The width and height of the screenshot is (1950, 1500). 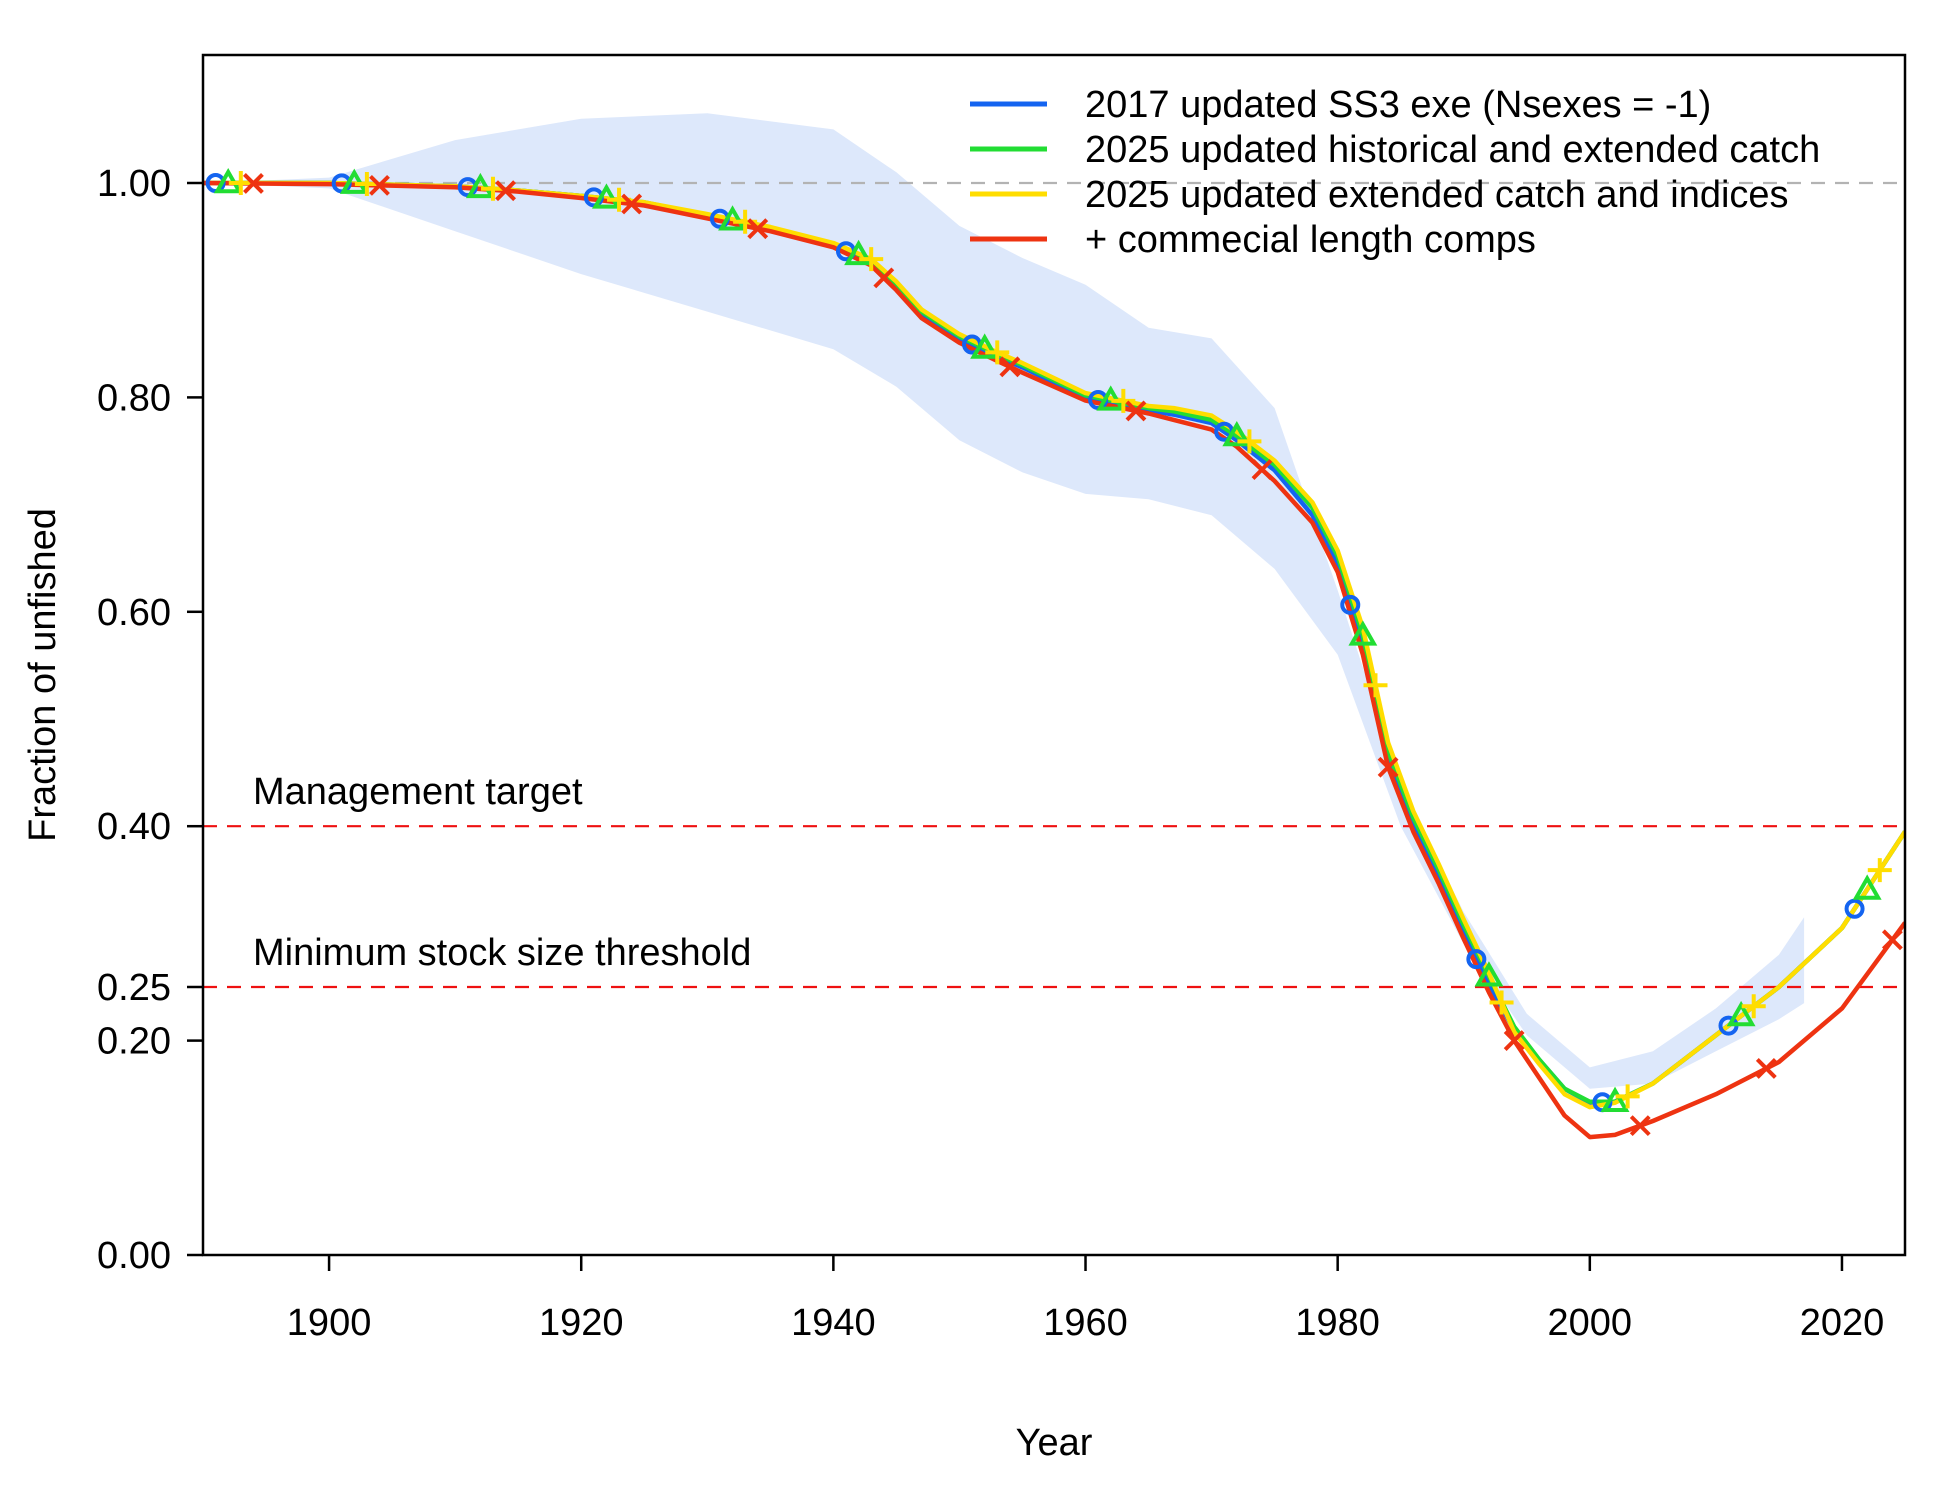 What do you see at coordinates (1398, 105) in the screenshot?
I see `legend-label: 2017 updated SS3 exe (Nsexes = -1)` at bounding box center [1398, 105].